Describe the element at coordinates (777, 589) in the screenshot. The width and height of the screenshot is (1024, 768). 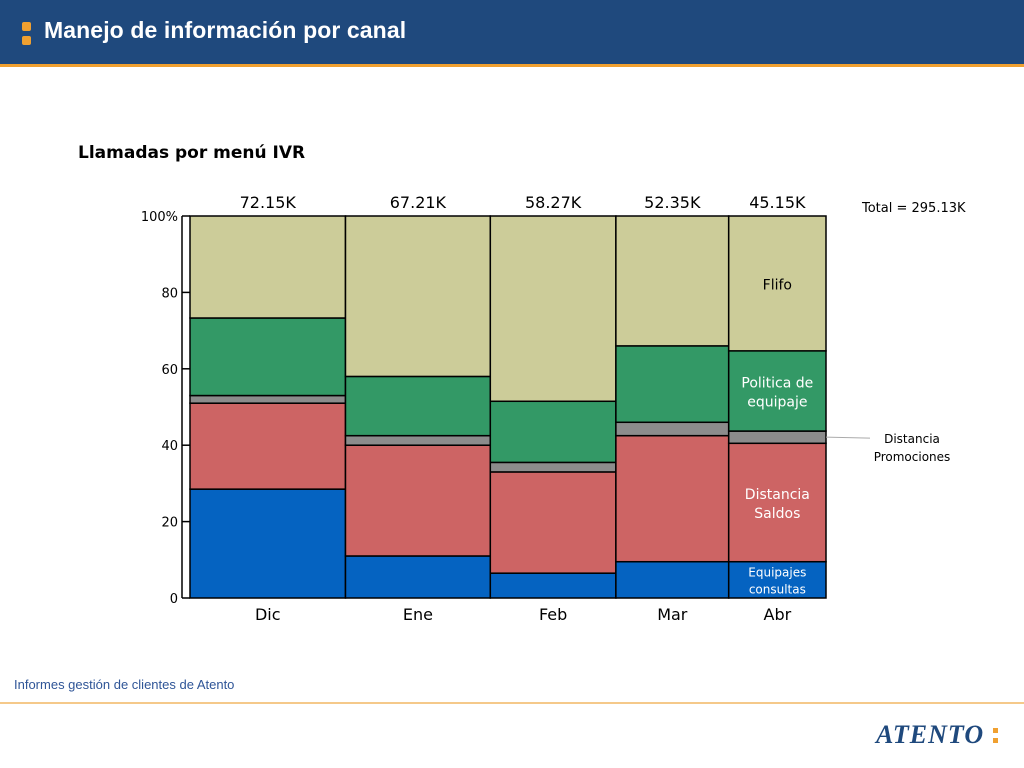
I see `series-label: consultas` at that location.